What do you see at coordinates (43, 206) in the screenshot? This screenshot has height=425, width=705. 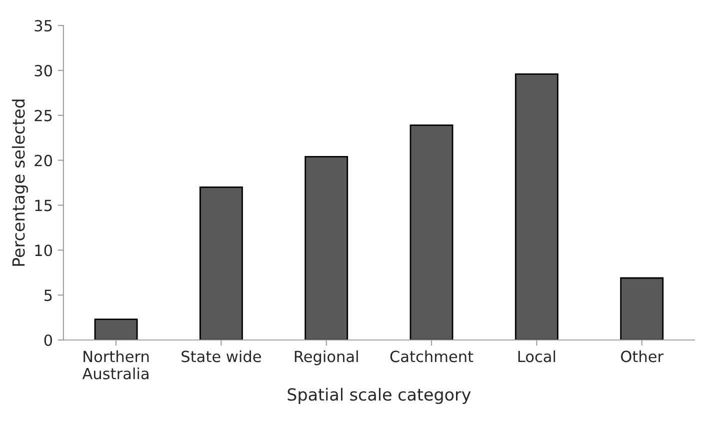 I see `y-tick-label: 15` at bounding box center [43, 206].